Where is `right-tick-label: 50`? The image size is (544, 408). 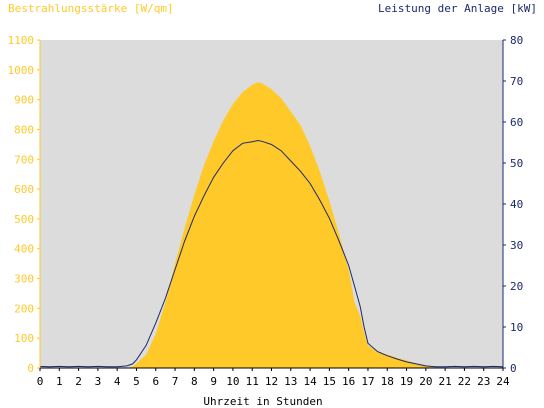 right-tick-label: 50 is located at coordinates (516, 163).